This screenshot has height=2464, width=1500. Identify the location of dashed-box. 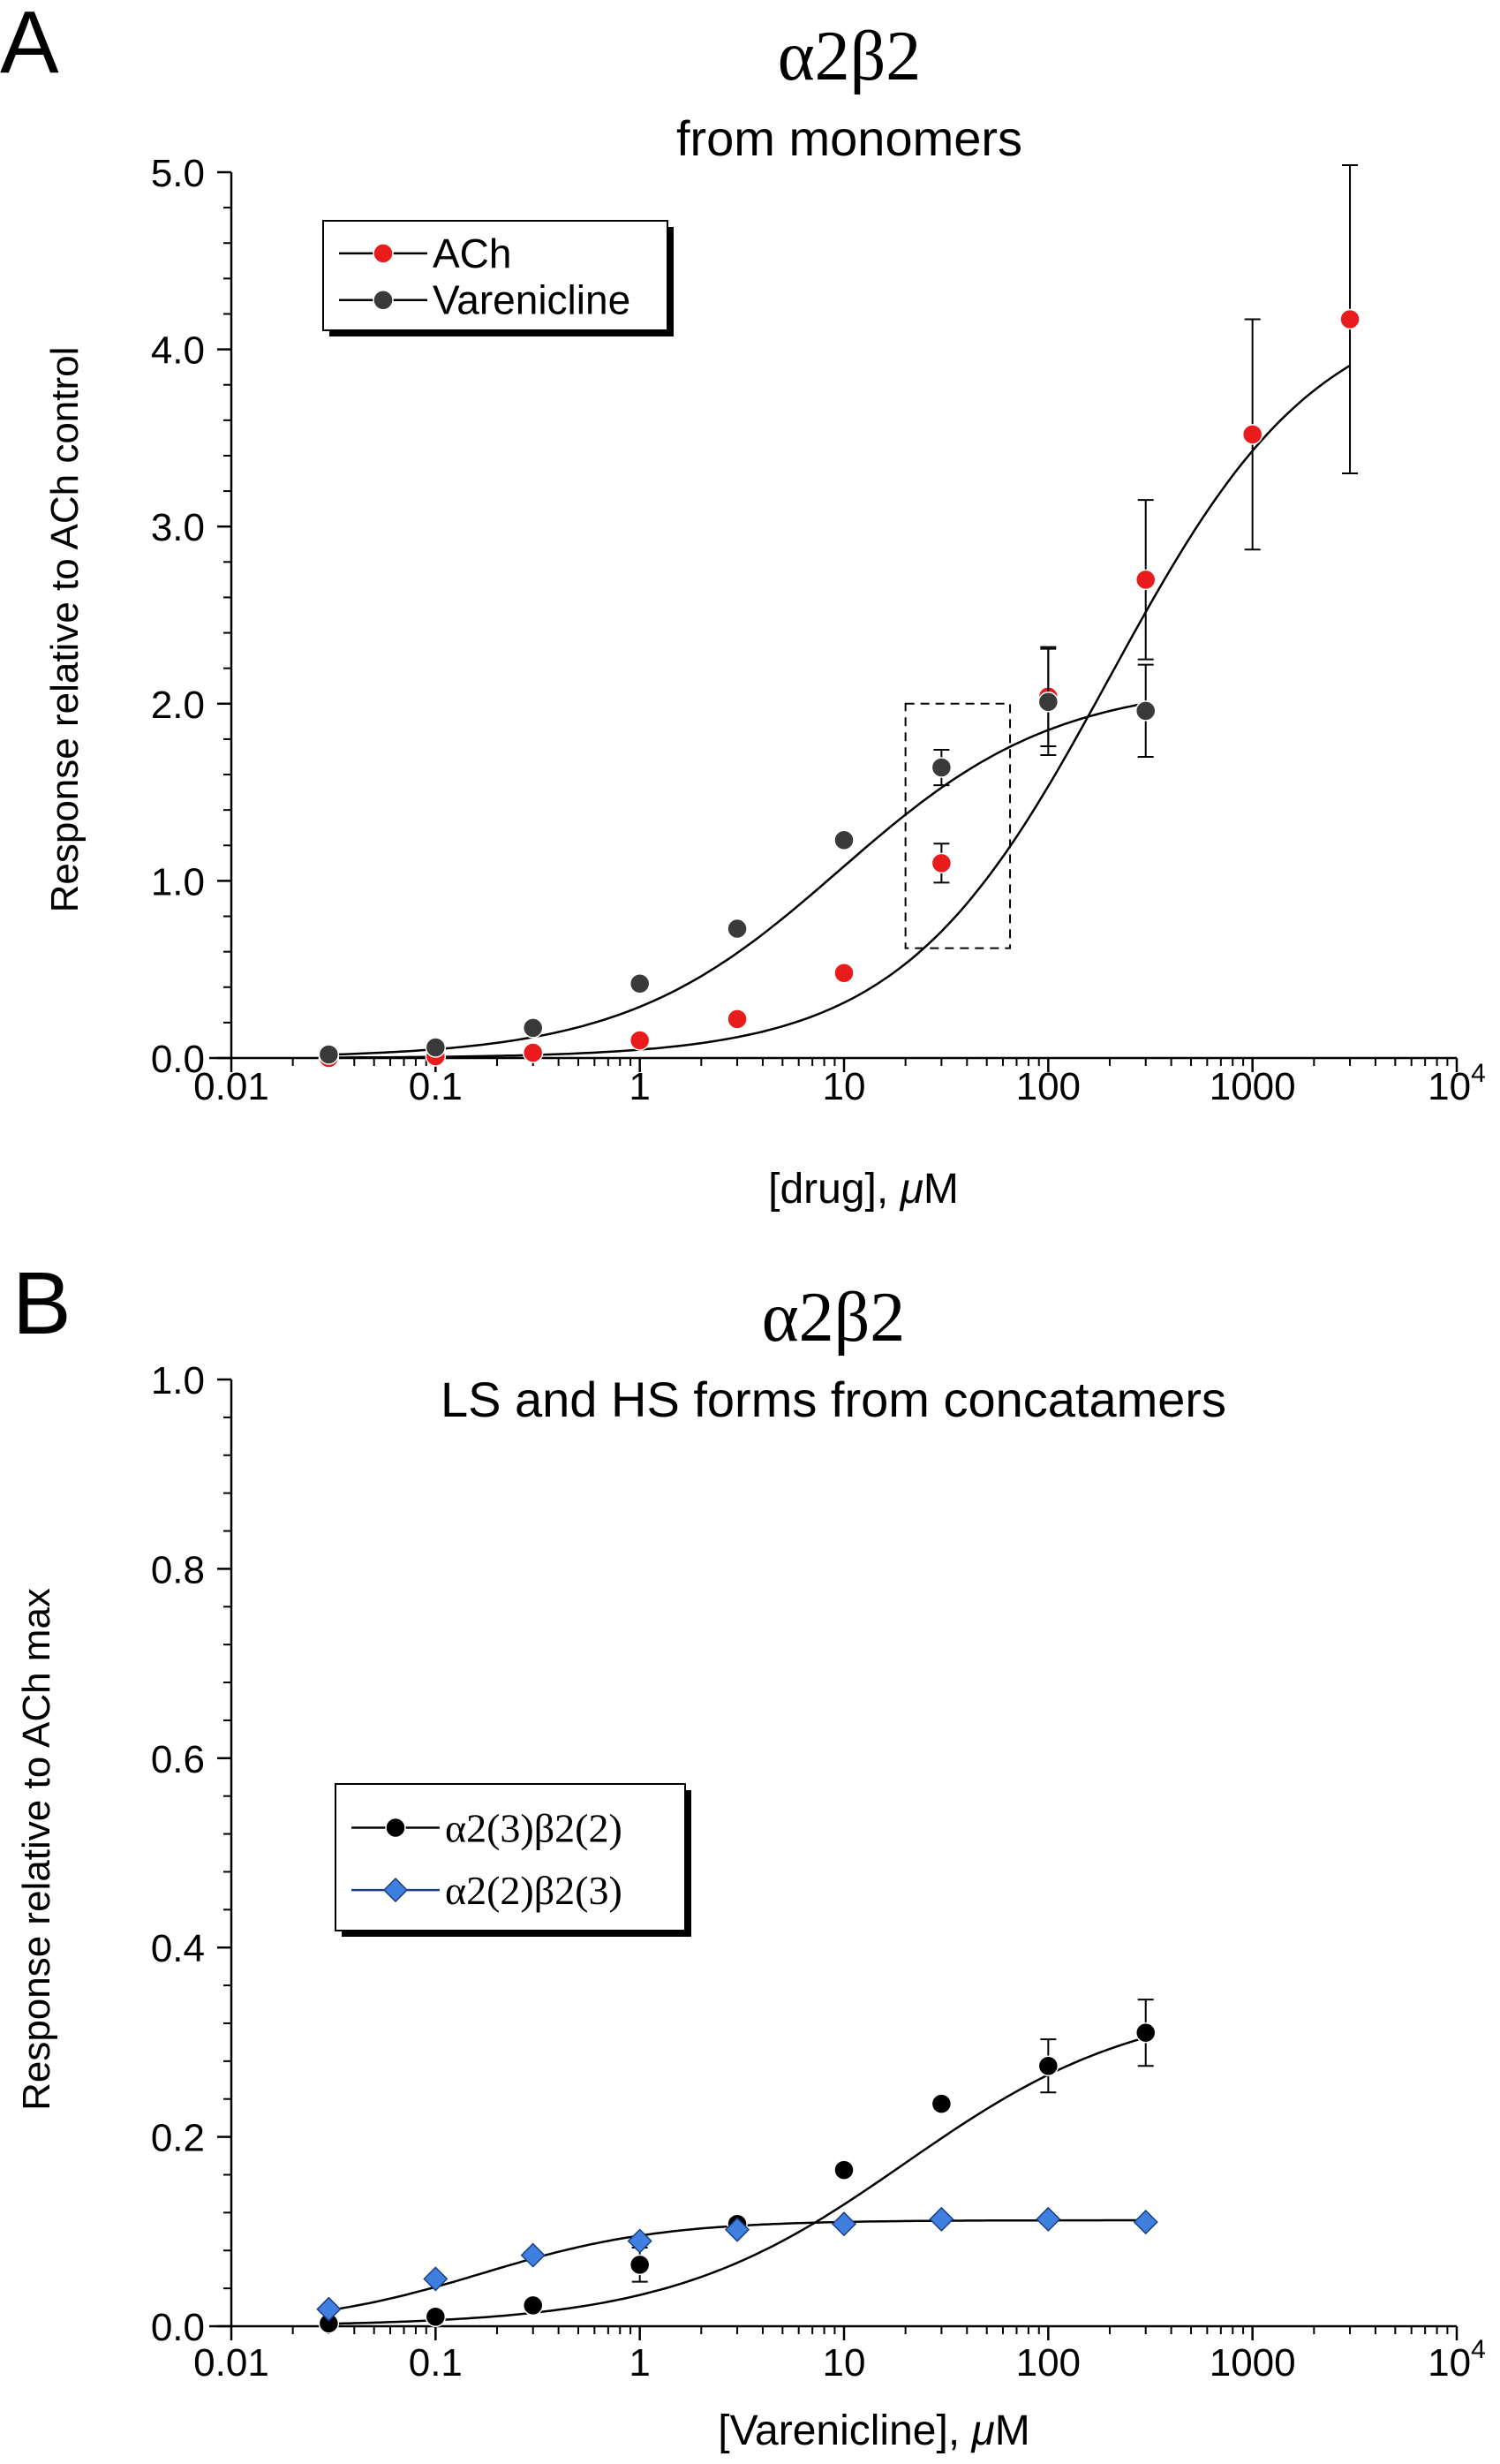
(958, 825).